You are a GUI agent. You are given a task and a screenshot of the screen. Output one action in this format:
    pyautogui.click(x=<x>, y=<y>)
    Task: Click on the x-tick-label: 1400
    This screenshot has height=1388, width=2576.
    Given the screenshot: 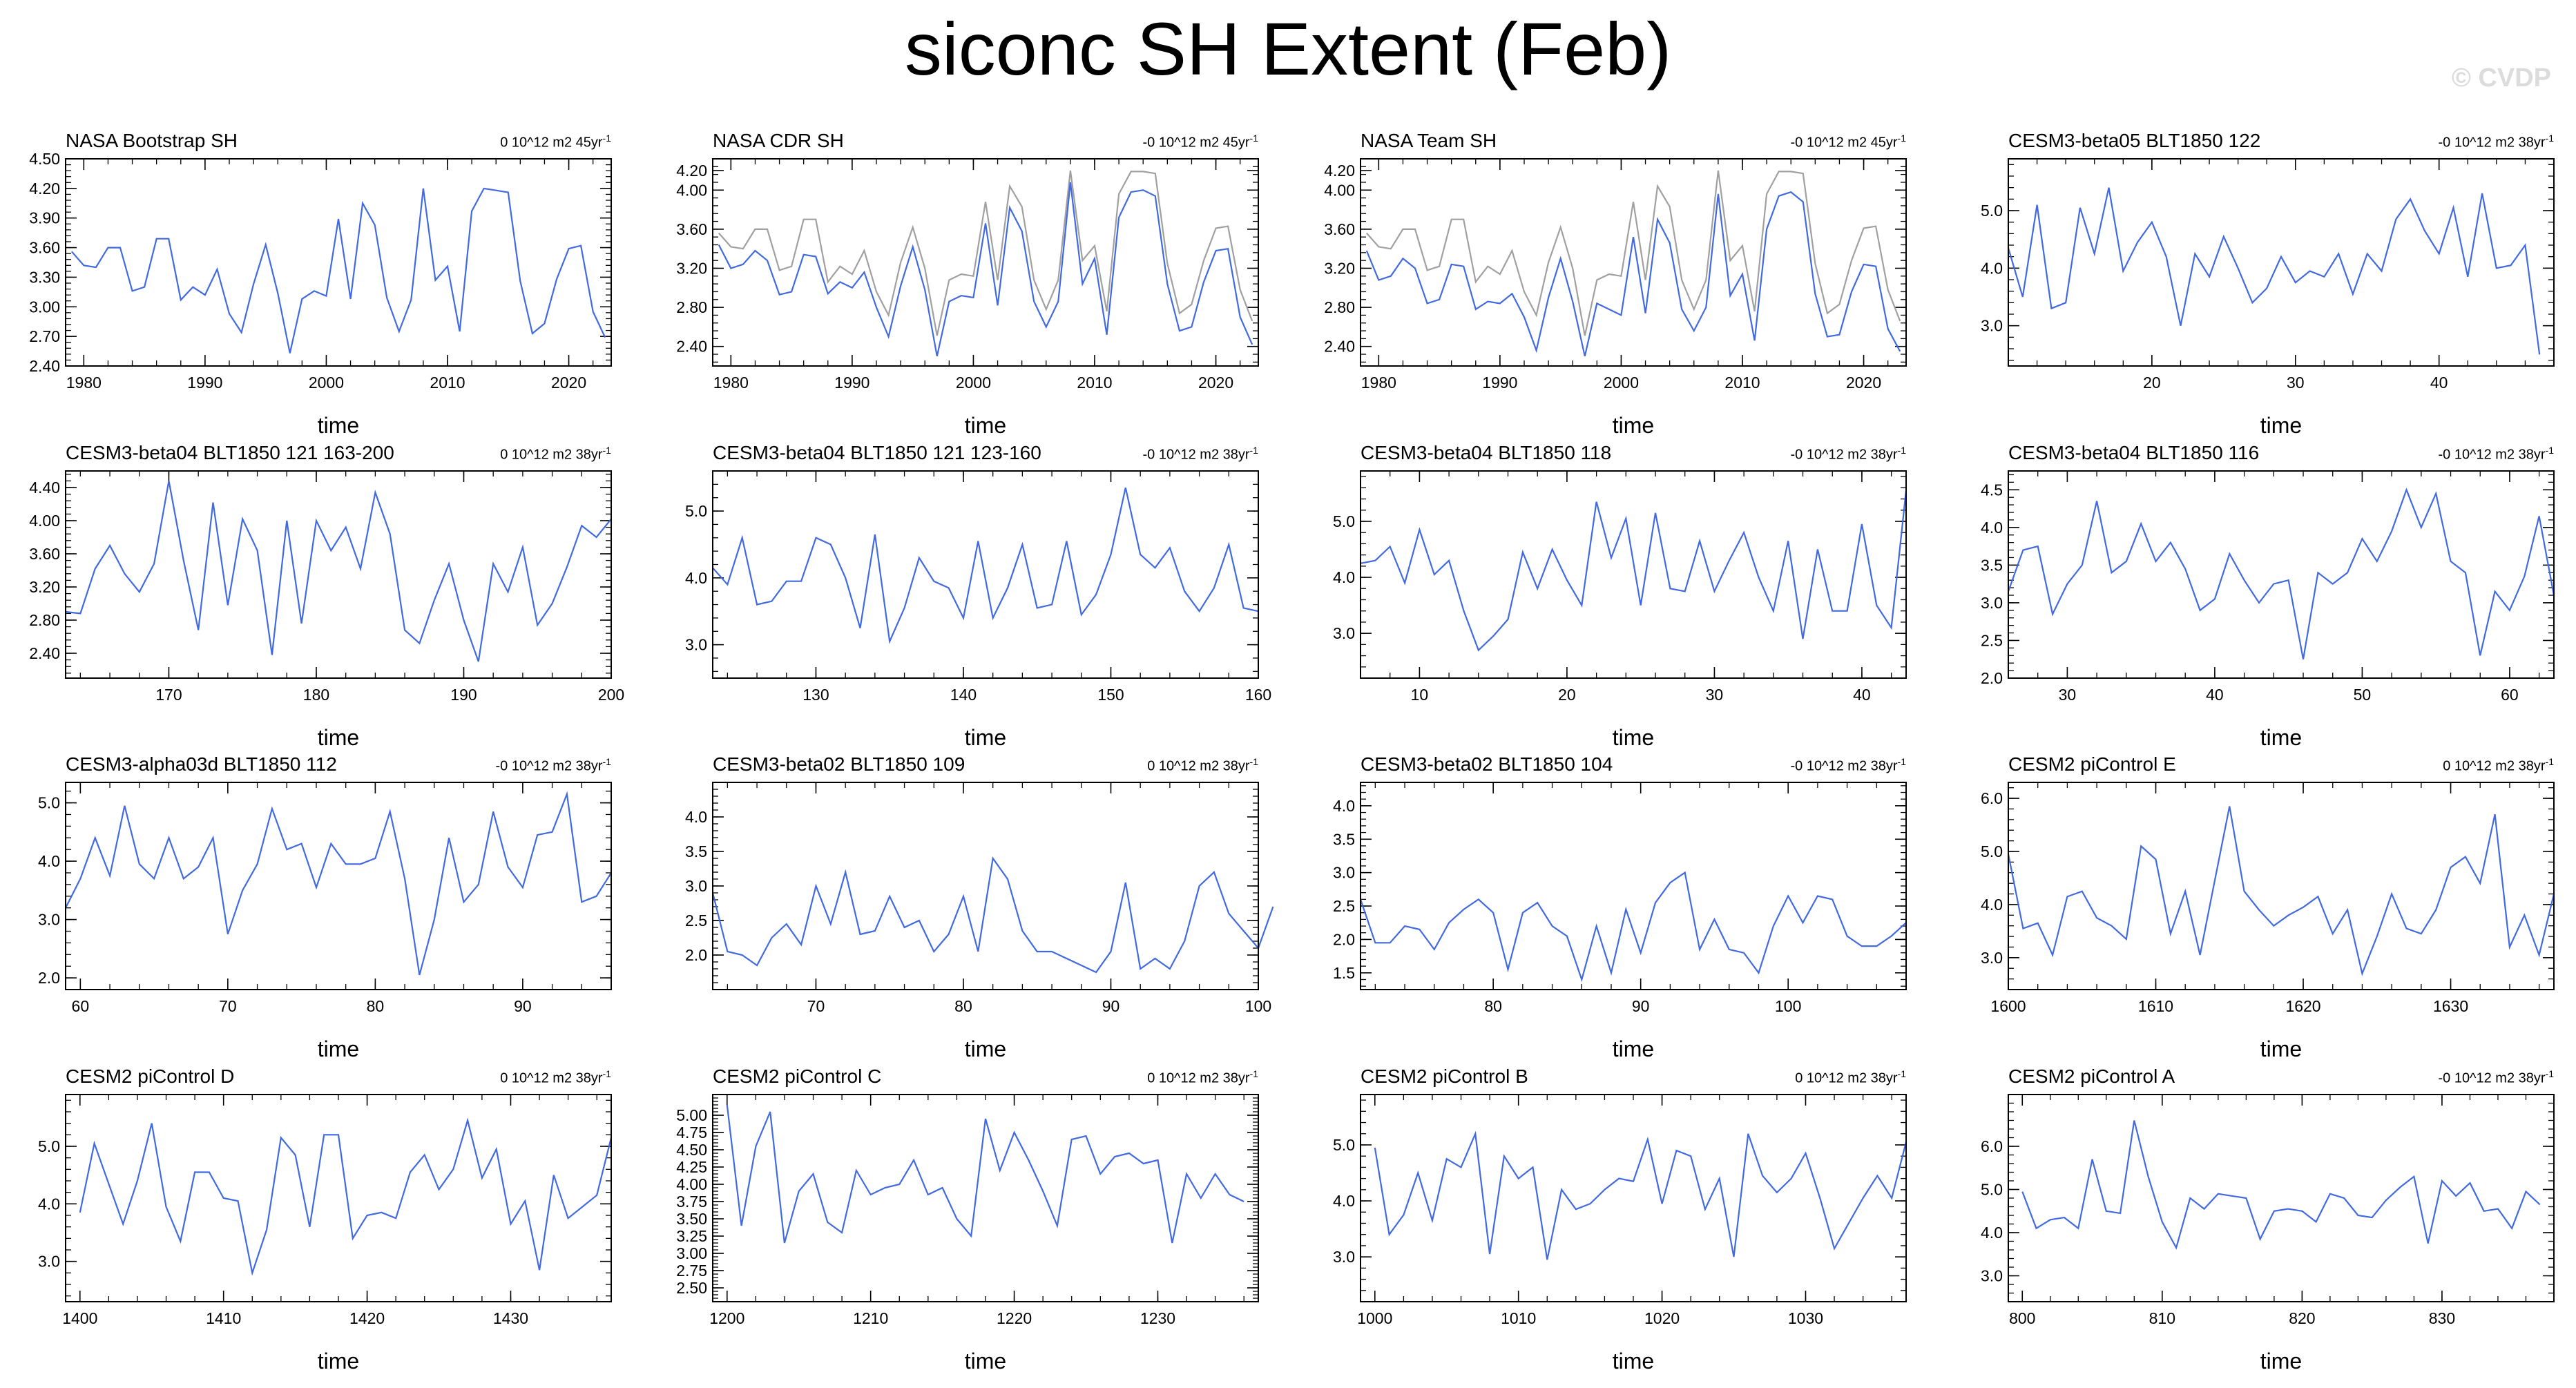 What is the action you would take?
    pyautogui.click(x=79, y=1318)
    